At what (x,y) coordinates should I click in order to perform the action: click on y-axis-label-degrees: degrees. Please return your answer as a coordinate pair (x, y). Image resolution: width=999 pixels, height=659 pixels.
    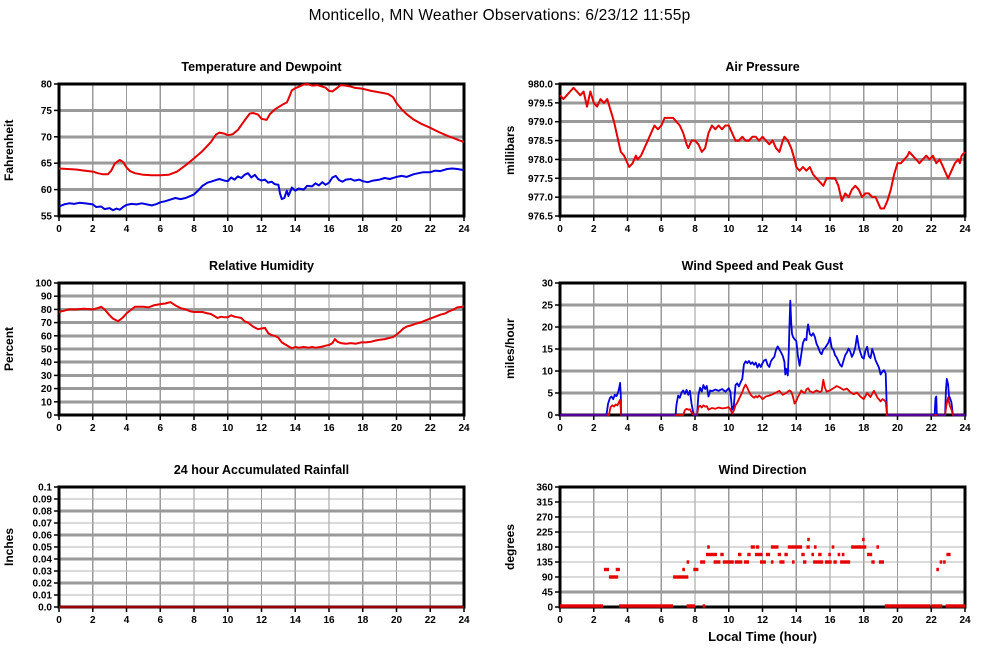
    Looking at the image, I should click on (510, 547).